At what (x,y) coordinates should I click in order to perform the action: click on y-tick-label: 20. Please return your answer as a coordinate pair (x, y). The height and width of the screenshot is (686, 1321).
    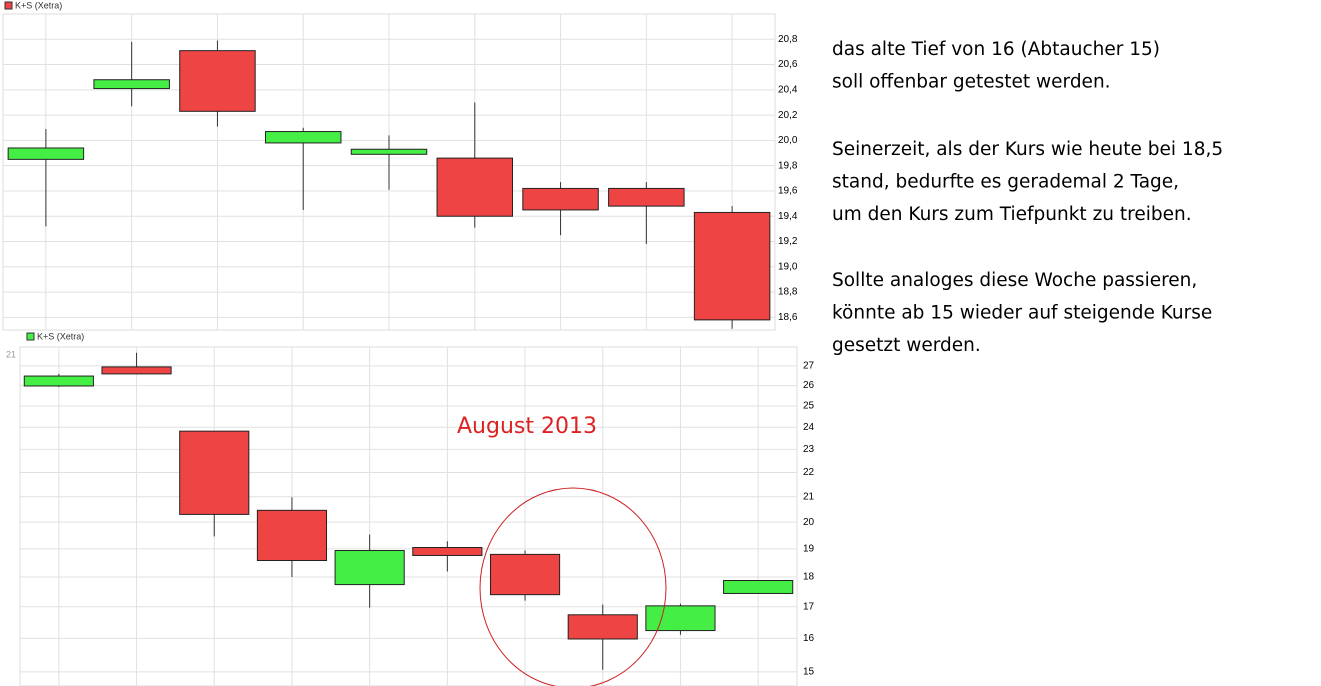
    Looking at the image, I should click on (809, 522).